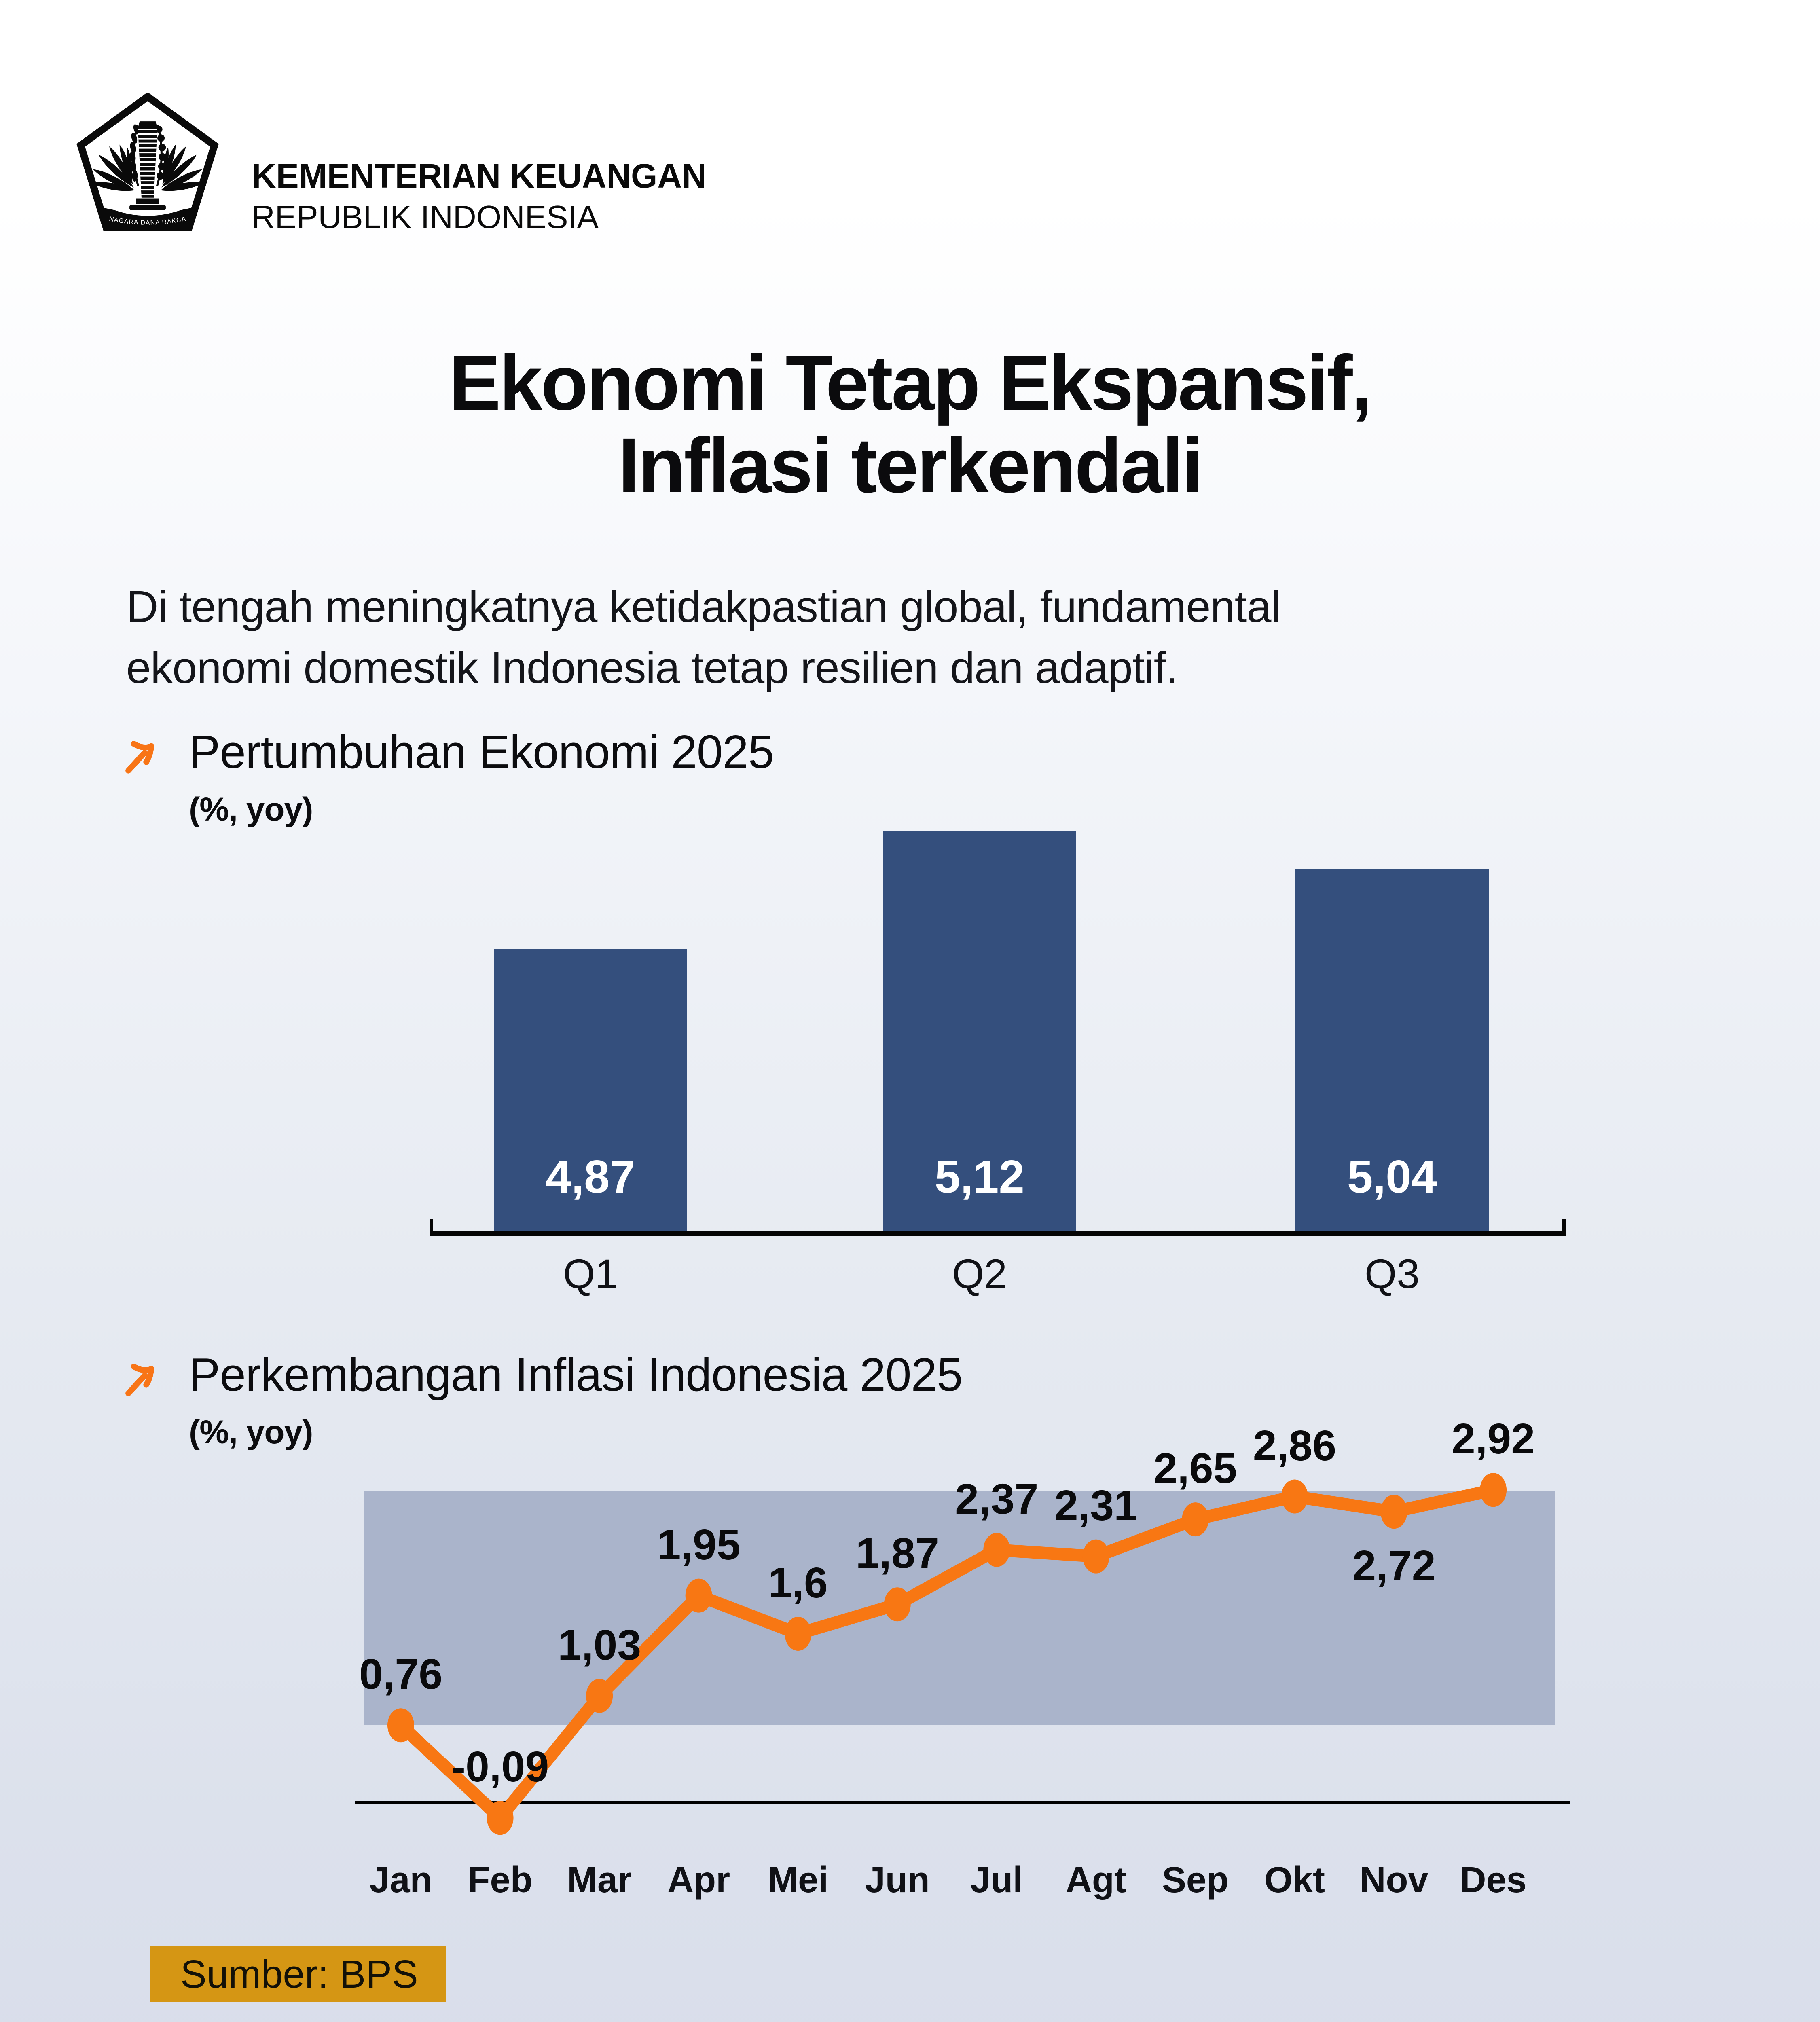  I want to click on month-label: Mar, so click(599, 1880).